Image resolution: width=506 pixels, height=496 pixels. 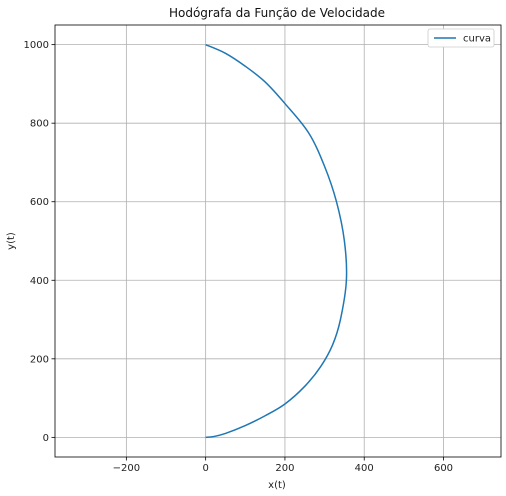 What do you see at coordinates (364, 468) in the screenshot?
I see `x-tick-label: 400` at bounding box center [364, 468].